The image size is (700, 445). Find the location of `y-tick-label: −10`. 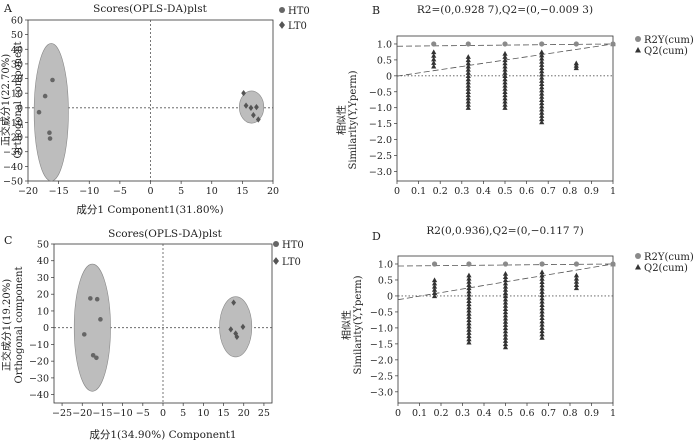

y-tick-label: −10 is located at coordinates (13, 123).